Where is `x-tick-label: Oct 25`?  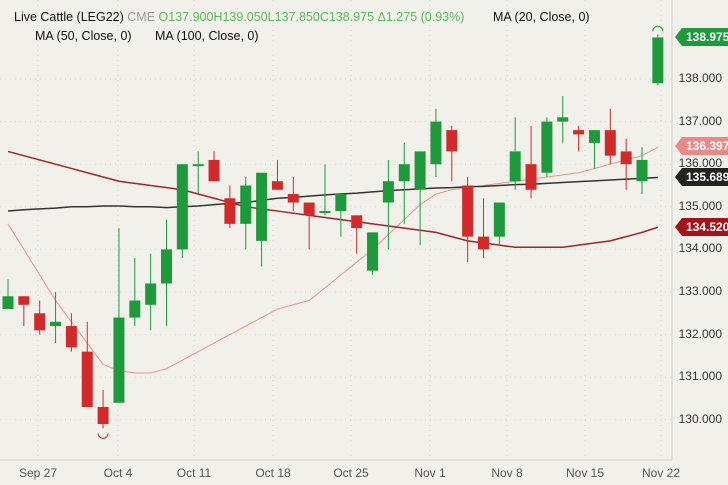 x-tick-label: Oct 25 is located at coordinates (351, 473).